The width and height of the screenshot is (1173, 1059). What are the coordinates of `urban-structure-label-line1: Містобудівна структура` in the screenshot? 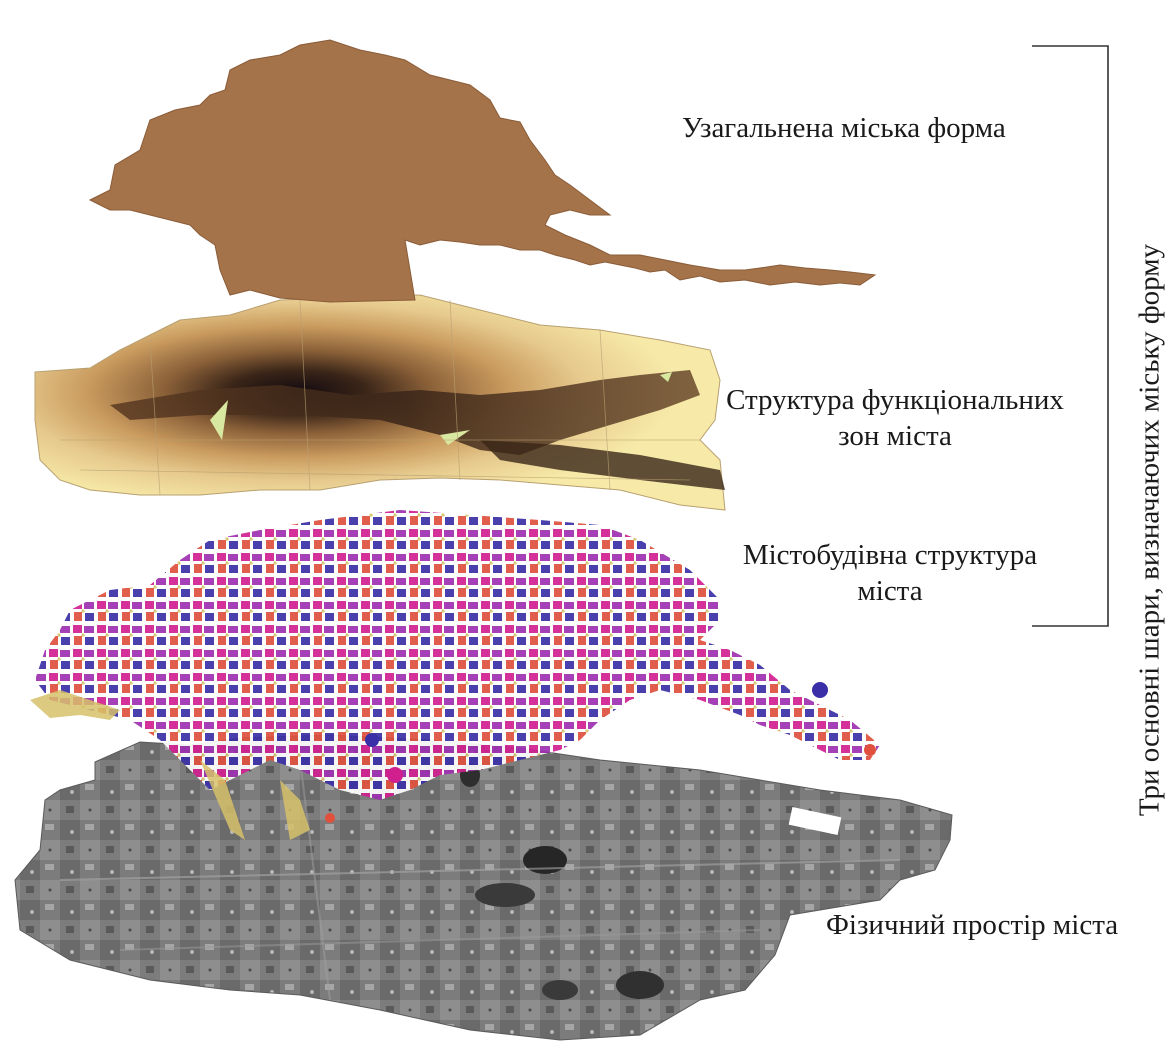 It's located at (890, 555).